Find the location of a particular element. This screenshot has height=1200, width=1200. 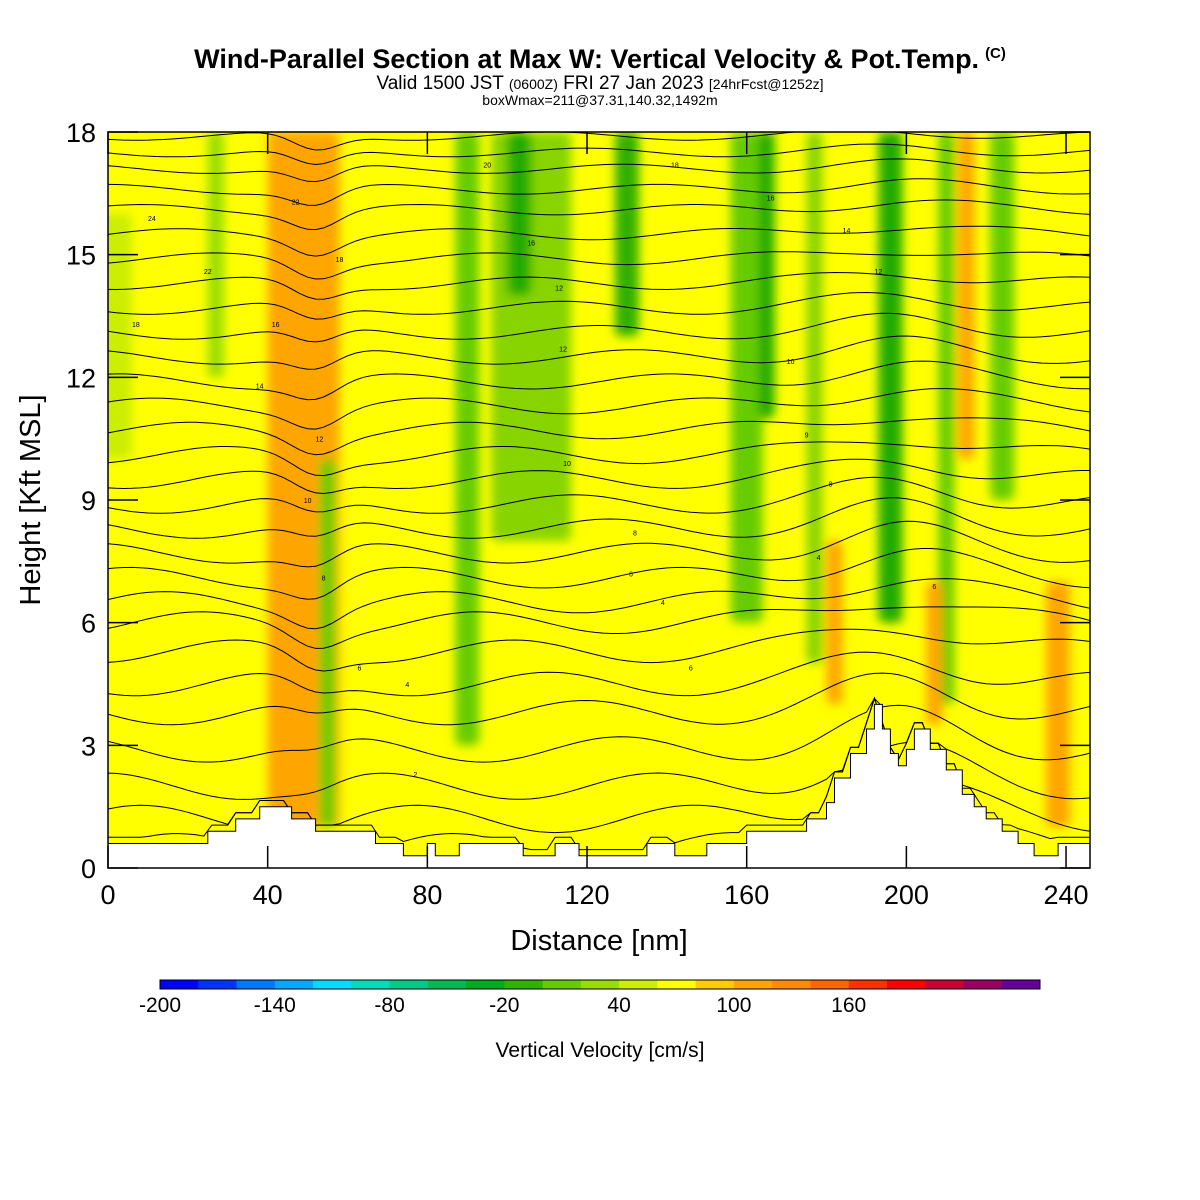

x-tick-label-5: 200 is located at coordinates (906, 895).